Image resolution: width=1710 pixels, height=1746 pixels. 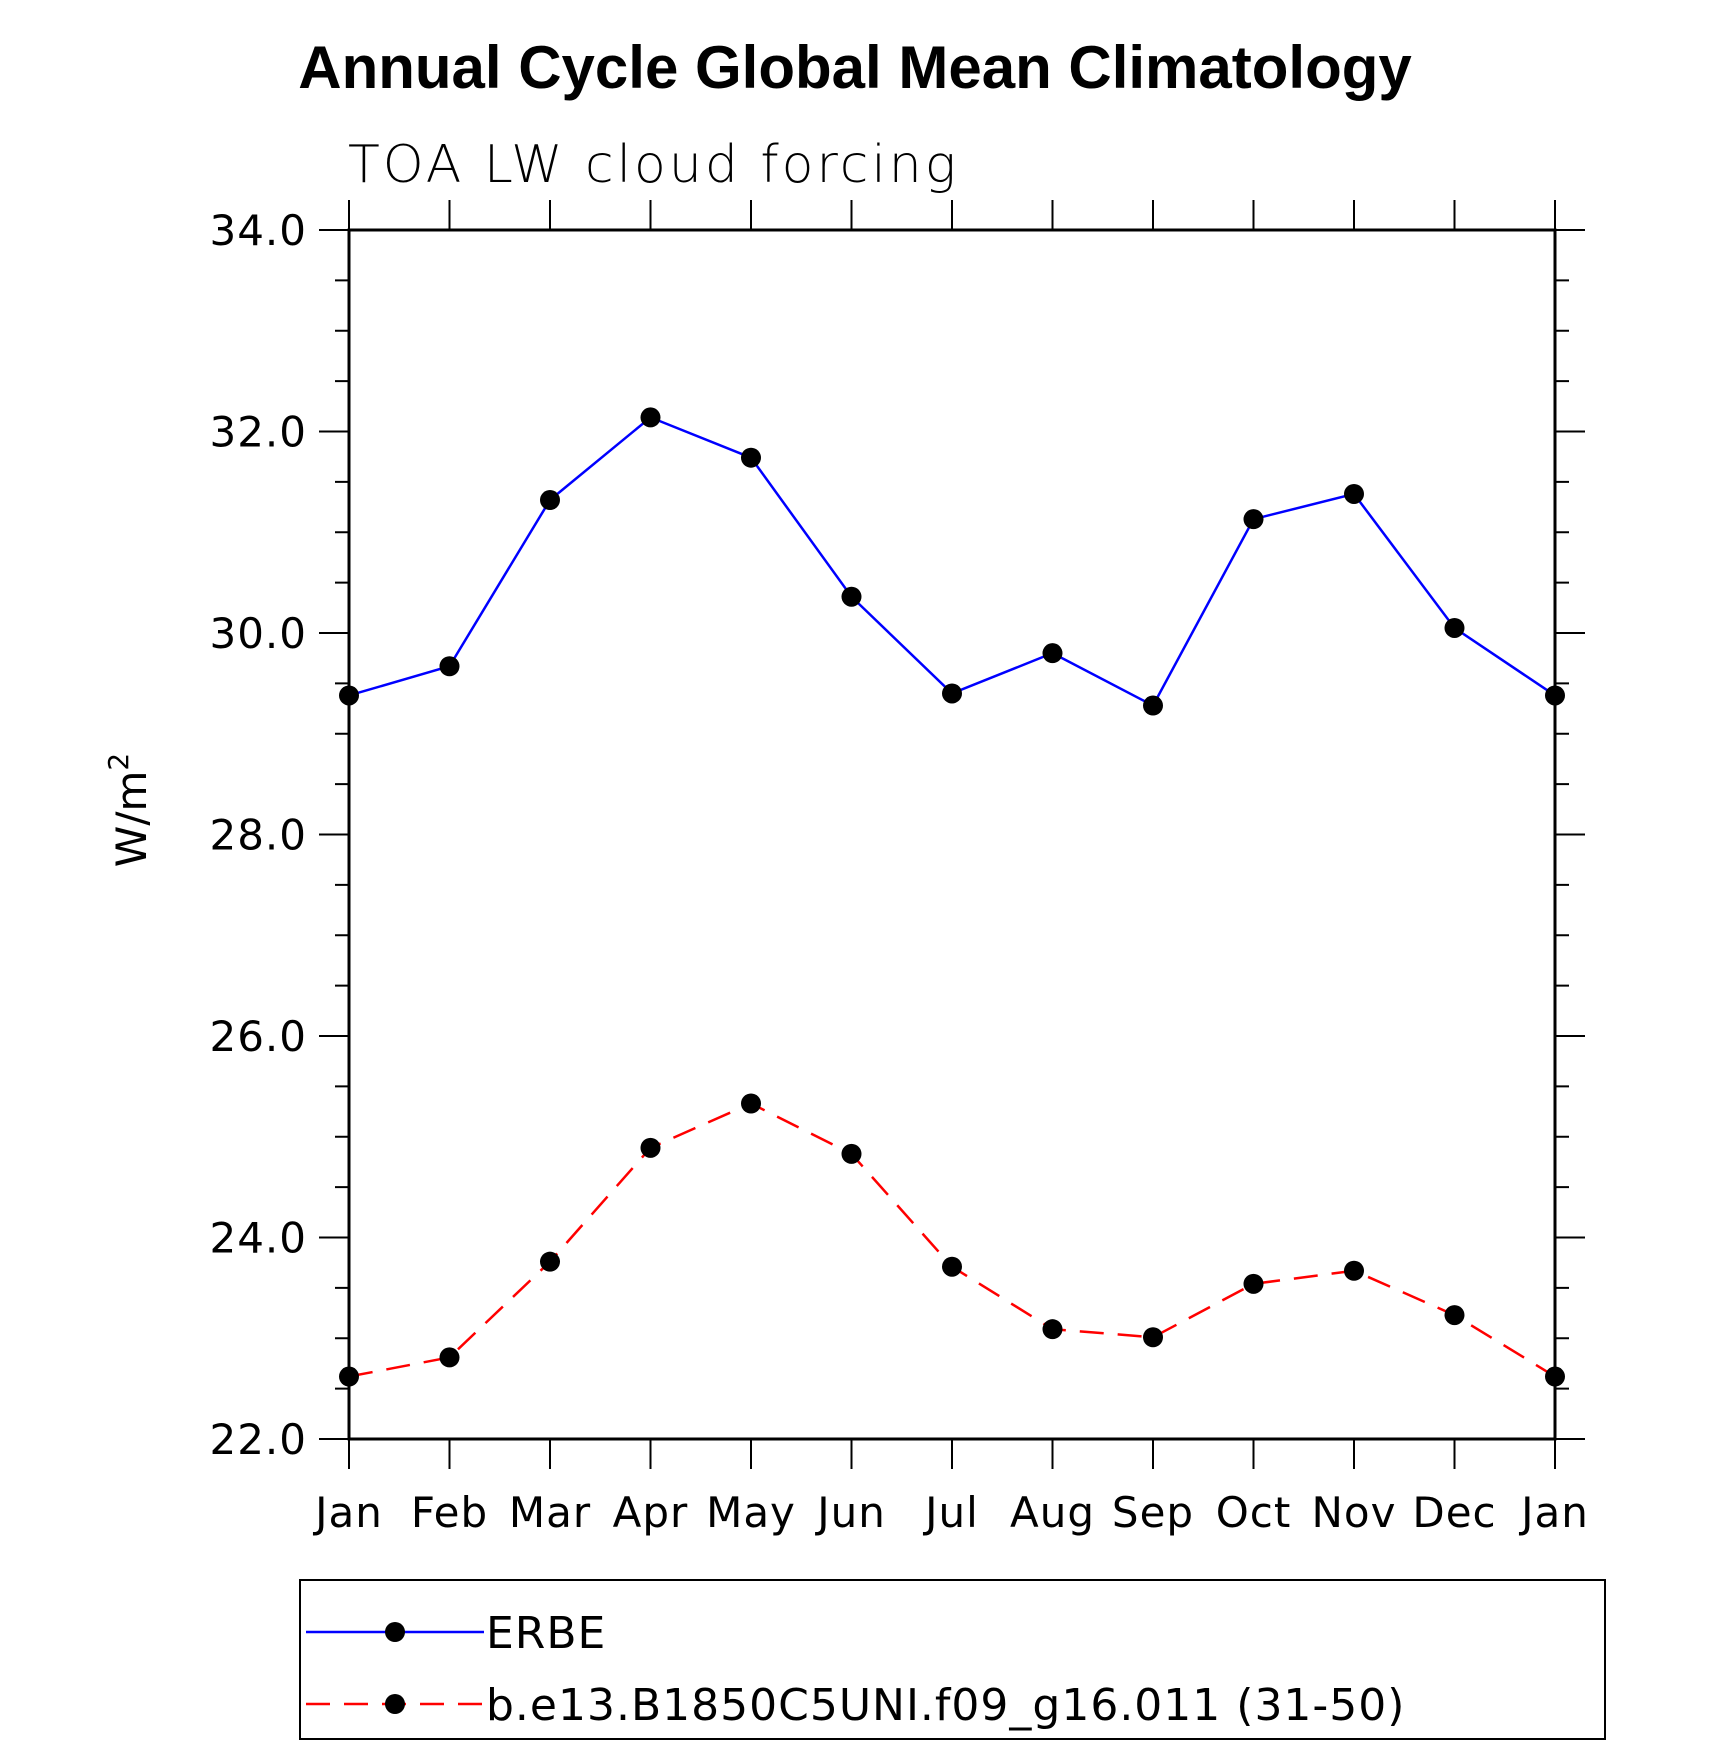 I want to click on y-axis-label: W/m2, so click(x=129, y=810).